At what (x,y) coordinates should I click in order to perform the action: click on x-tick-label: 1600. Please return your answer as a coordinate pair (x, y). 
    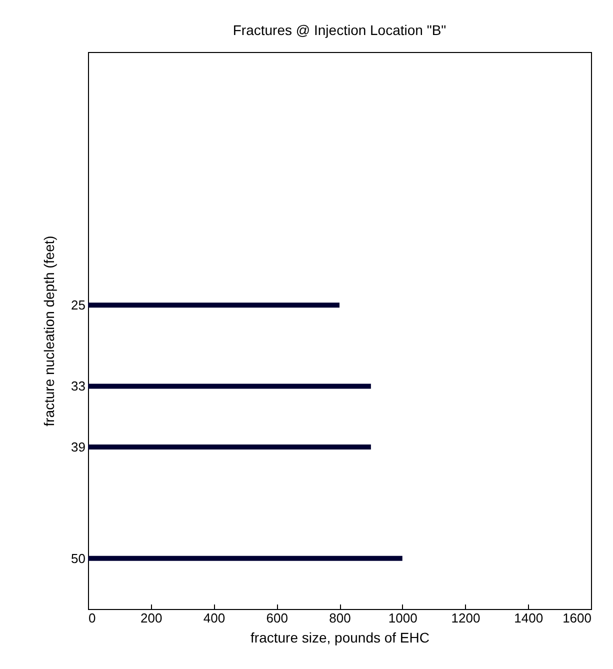
    Looking at the image, I should click on (577, 618).